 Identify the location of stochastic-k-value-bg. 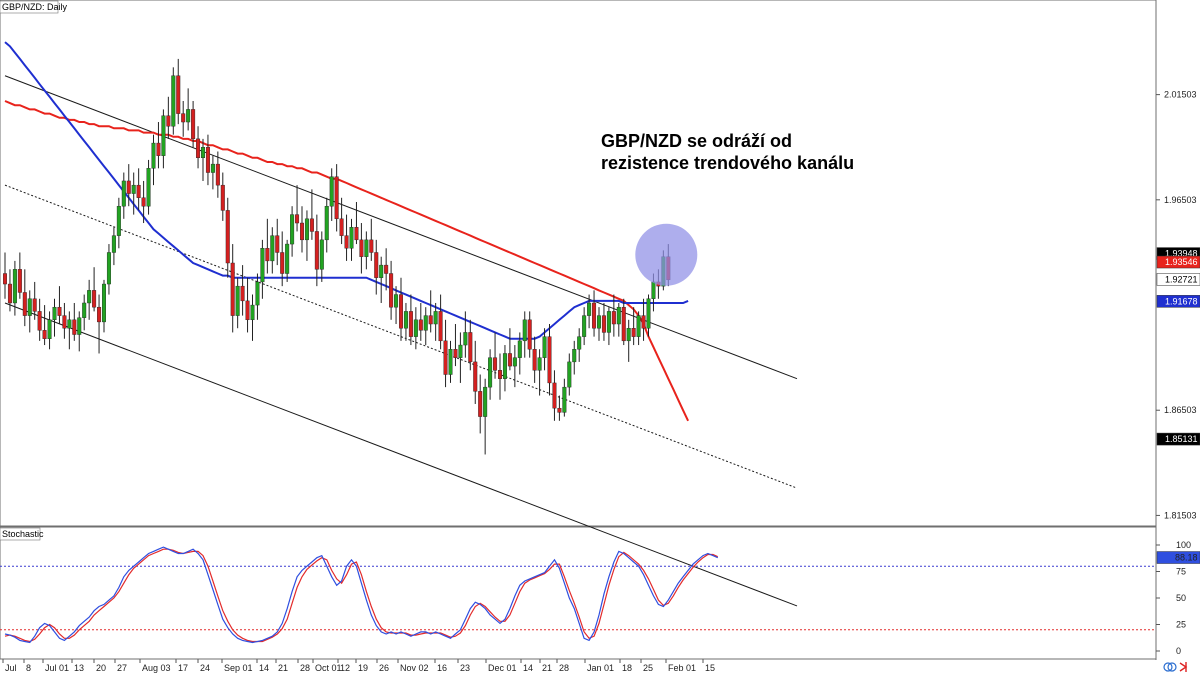
(1178, 557).